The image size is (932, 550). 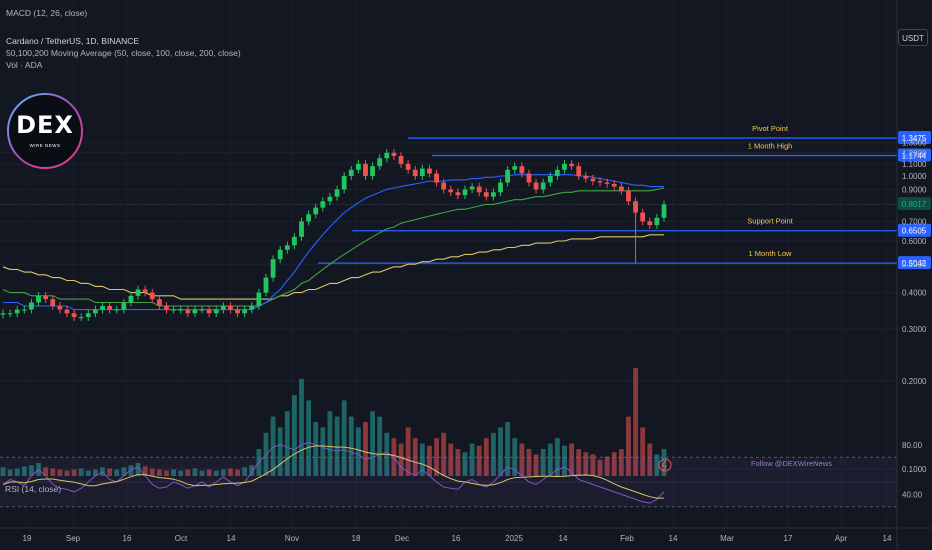 What do you see at coordinates (47, 13) in the screenshot?
I see `macd-legend: MACD (12, 26, close)` at bounding box center [47, 13].